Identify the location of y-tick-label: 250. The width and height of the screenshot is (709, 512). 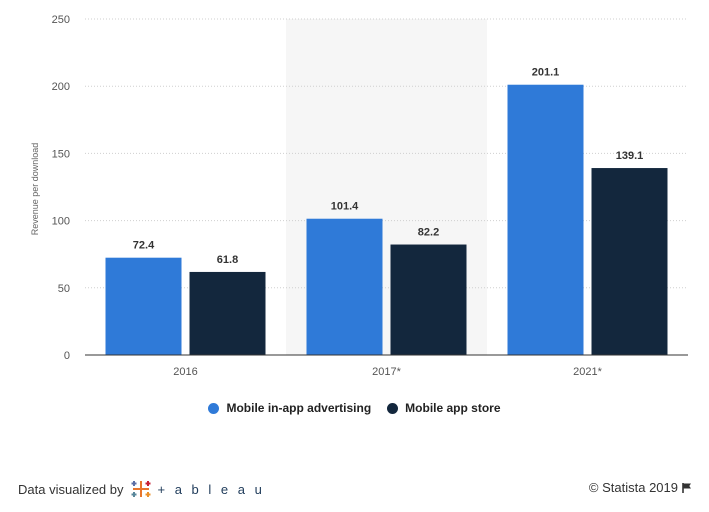
(61, 20).